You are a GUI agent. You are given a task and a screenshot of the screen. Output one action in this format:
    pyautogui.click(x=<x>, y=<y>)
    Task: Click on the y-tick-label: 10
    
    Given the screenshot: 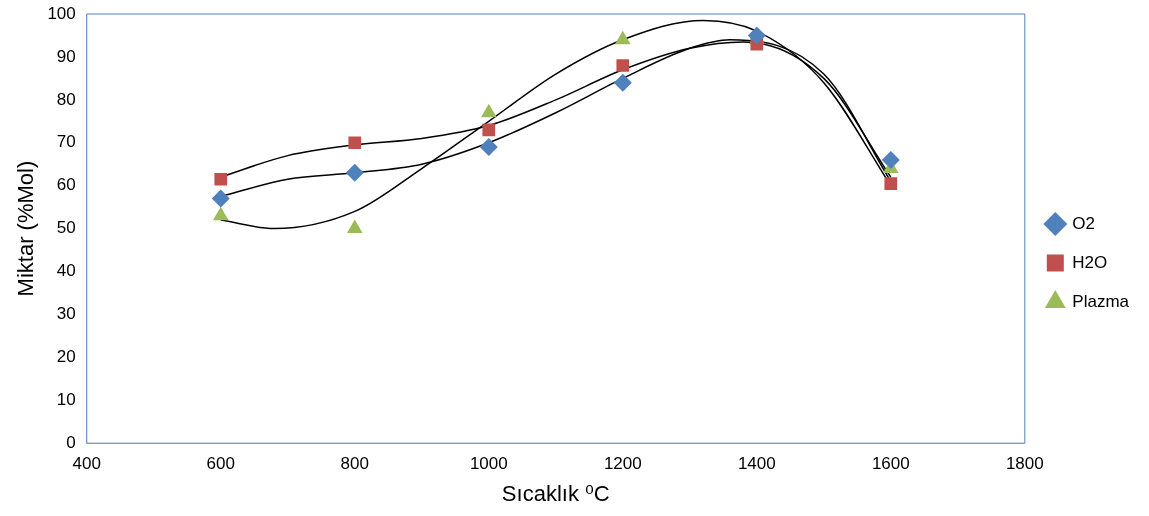 What is the action you would take?
    pyautogui.click(x=66, y=399)
    